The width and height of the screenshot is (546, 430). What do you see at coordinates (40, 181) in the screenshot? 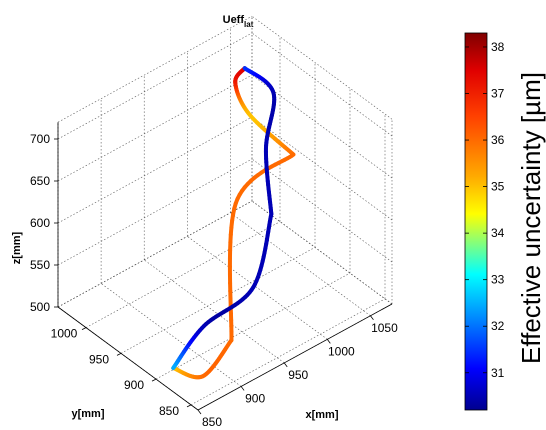
I see `z-tick-label: 650` at bounding box center [40, 181].